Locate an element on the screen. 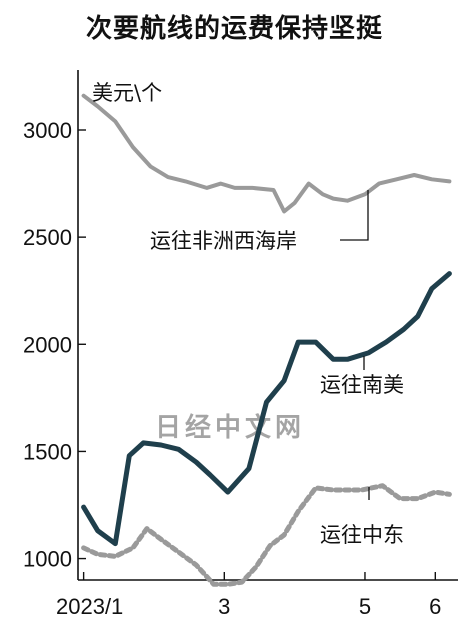  watermark-layer: 日经中文网 is located at coordinates (230, 427).